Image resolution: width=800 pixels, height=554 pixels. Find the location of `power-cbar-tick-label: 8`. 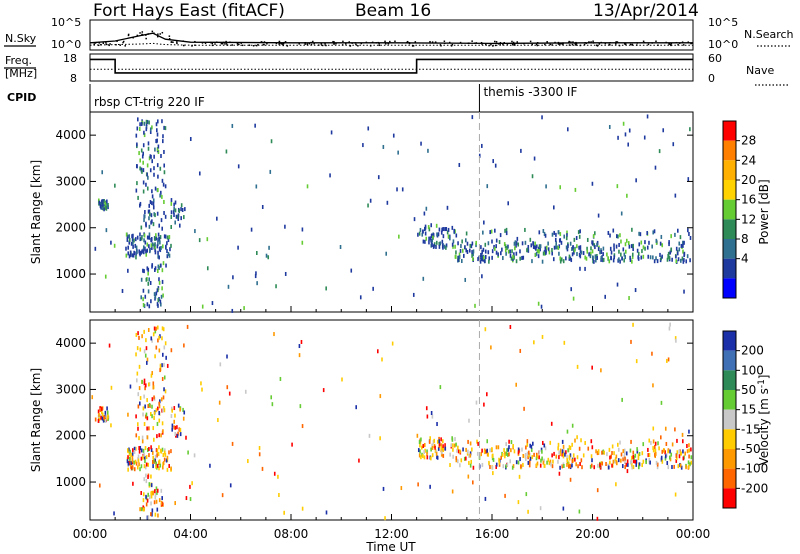

power-cbar-tick-label: 8 is located at coordinates (745, 239).